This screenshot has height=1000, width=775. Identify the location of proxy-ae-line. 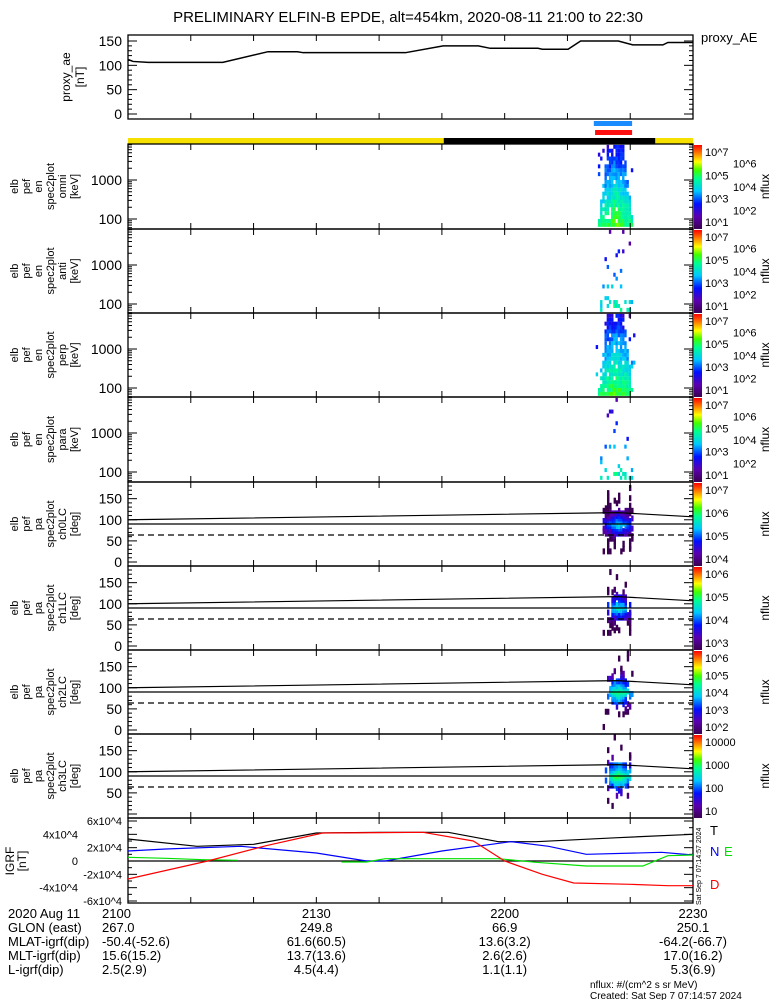
(410, 52).